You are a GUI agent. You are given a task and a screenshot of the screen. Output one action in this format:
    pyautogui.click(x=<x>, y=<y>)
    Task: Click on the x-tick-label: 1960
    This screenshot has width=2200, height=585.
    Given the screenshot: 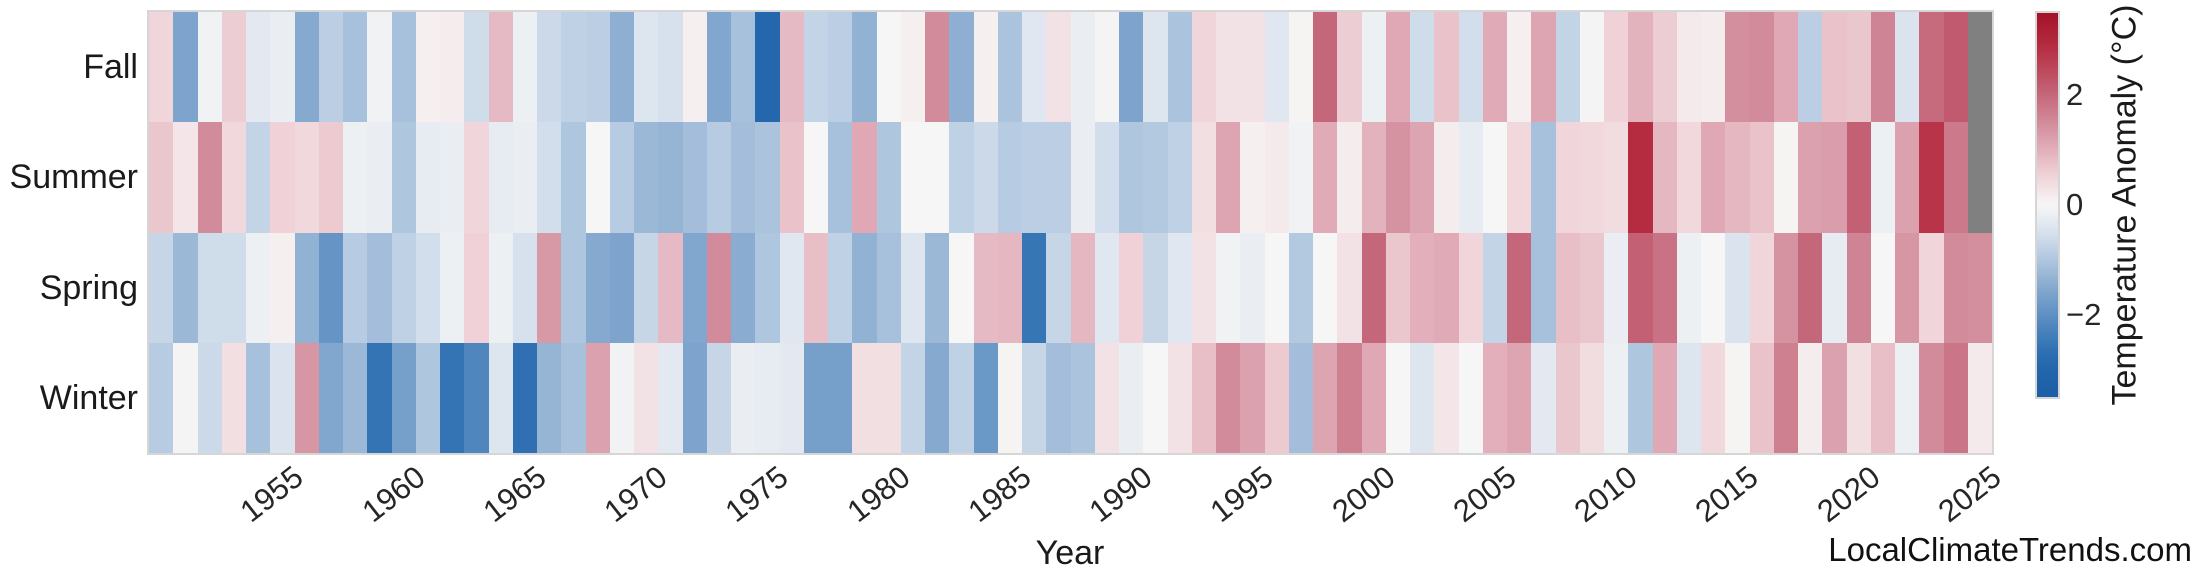 What is the action you would take?
    pyautogui.click(x=393, y=494)
    